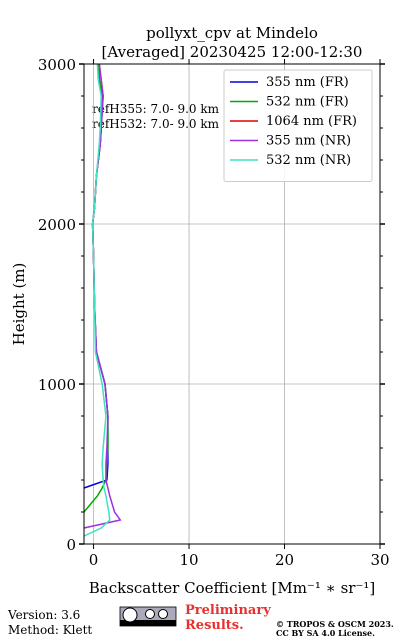 The width and height of the screenshot is (400, 644). Describe the element at coordinates (379, 560) in the screenshot. I see `x-tick-label: 30` at that location.